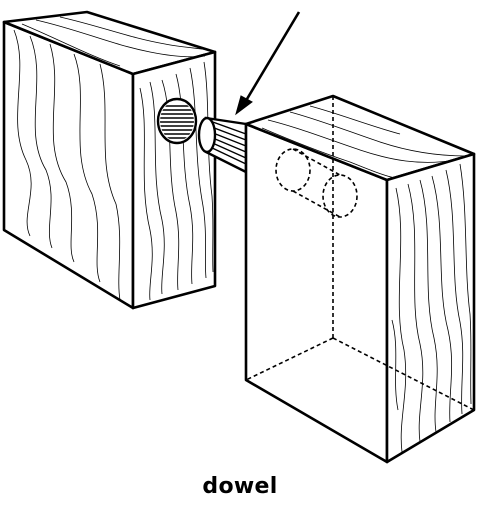 The image size is (480, 507). Describe the element at coordinates (244, 105) in the screenshot. I see `arrowhead-icon` at that location.